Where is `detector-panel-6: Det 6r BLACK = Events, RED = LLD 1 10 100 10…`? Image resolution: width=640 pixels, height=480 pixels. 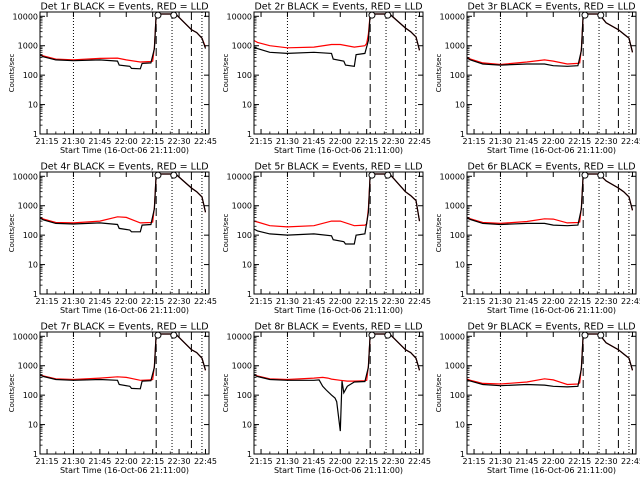
detector-panel-6: Det 6r BLACK = Events, RED = LLD 1 10 100 10… is located at coordinates (537, 239).